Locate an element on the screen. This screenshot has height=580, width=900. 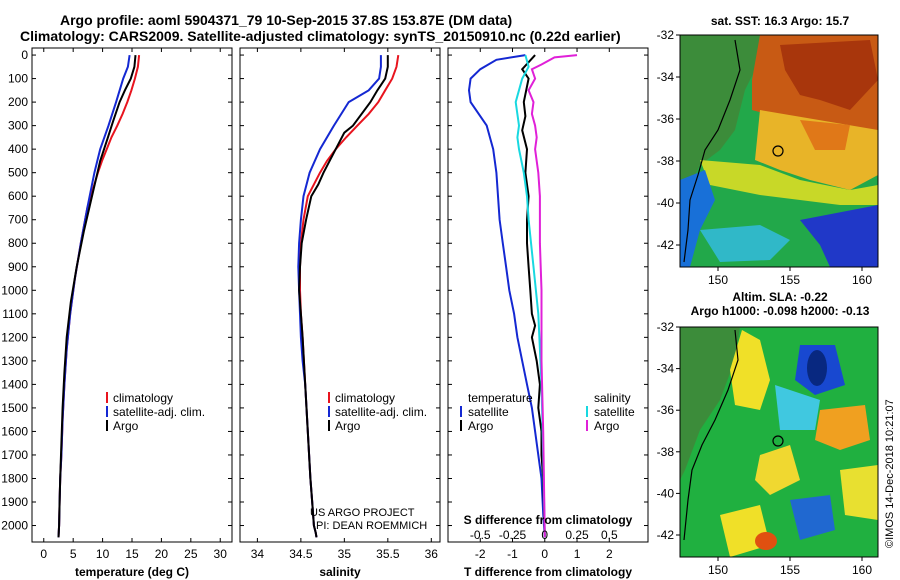
series-line-t-argo is located at coordinates (533, 296).